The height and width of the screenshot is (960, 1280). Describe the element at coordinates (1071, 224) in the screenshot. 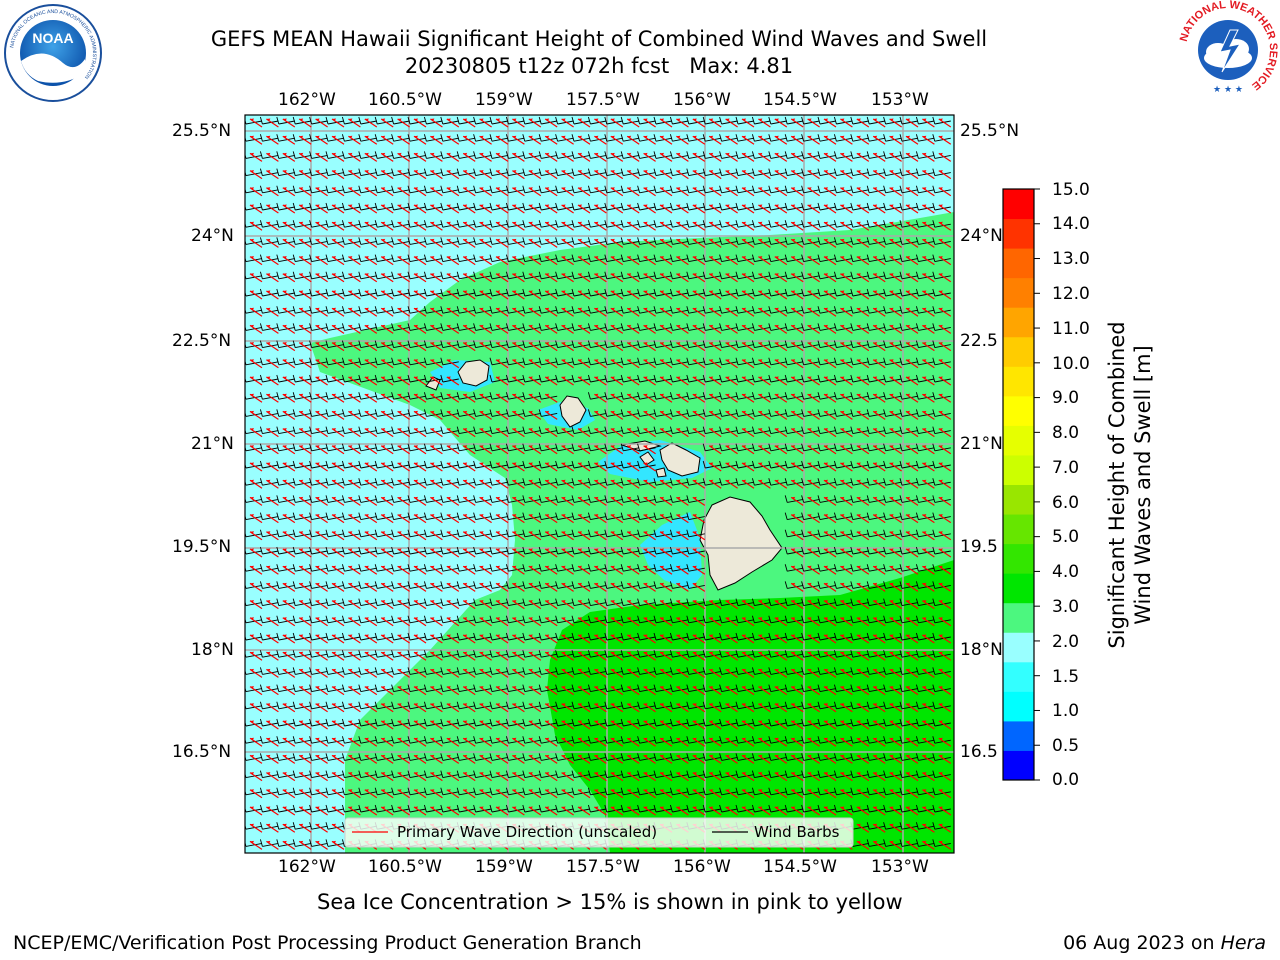

I see `colorbar-tick: 14.0` at that location.